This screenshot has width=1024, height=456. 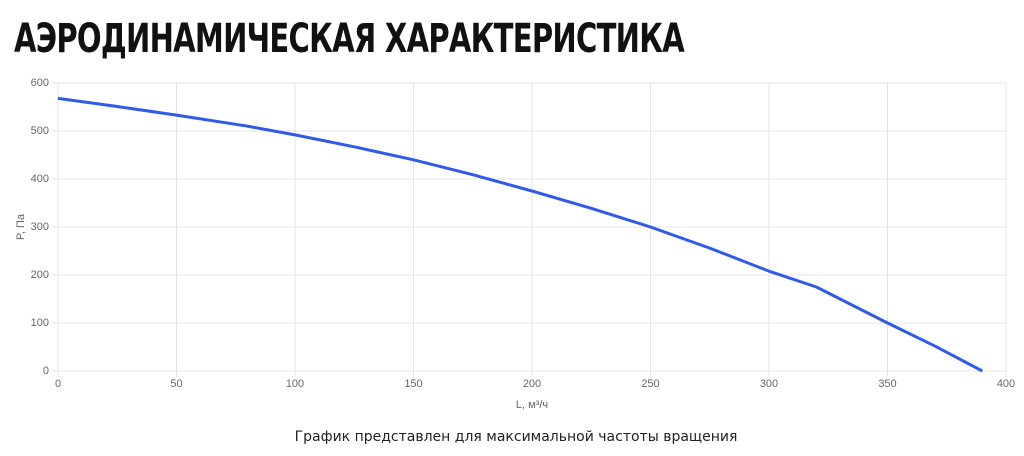 I want to click on x-tick-label: 200, so click(x=532, y=384).